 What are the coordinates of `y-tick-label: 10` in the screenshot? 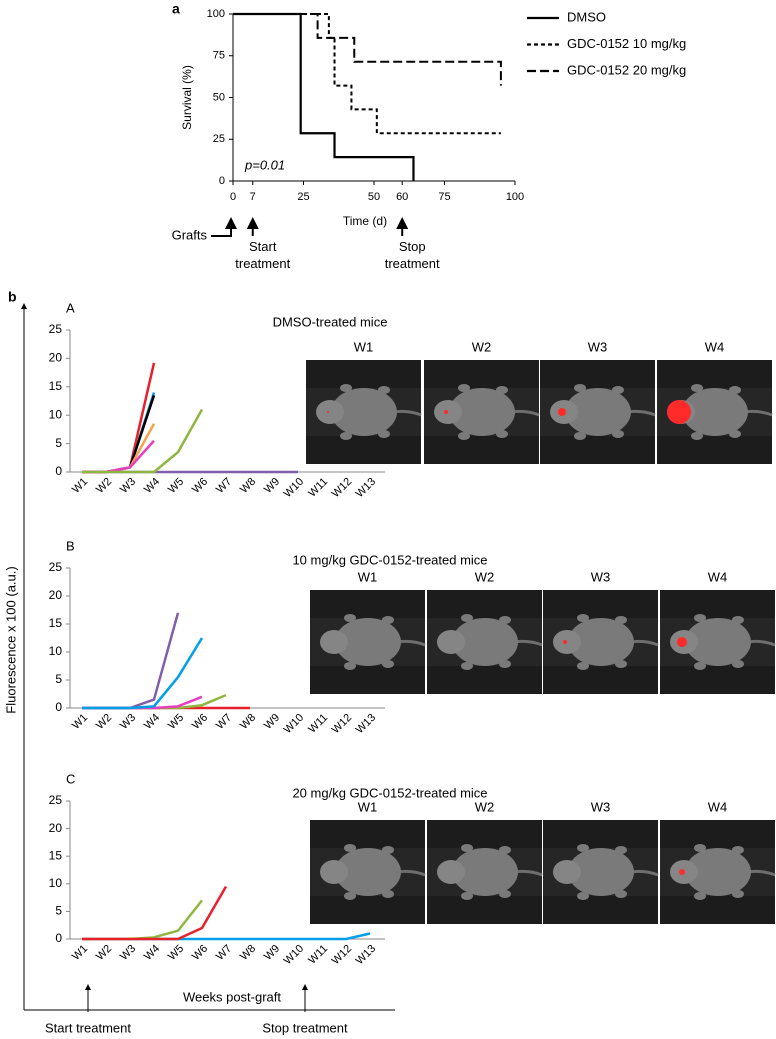 It's located at (56, 414).